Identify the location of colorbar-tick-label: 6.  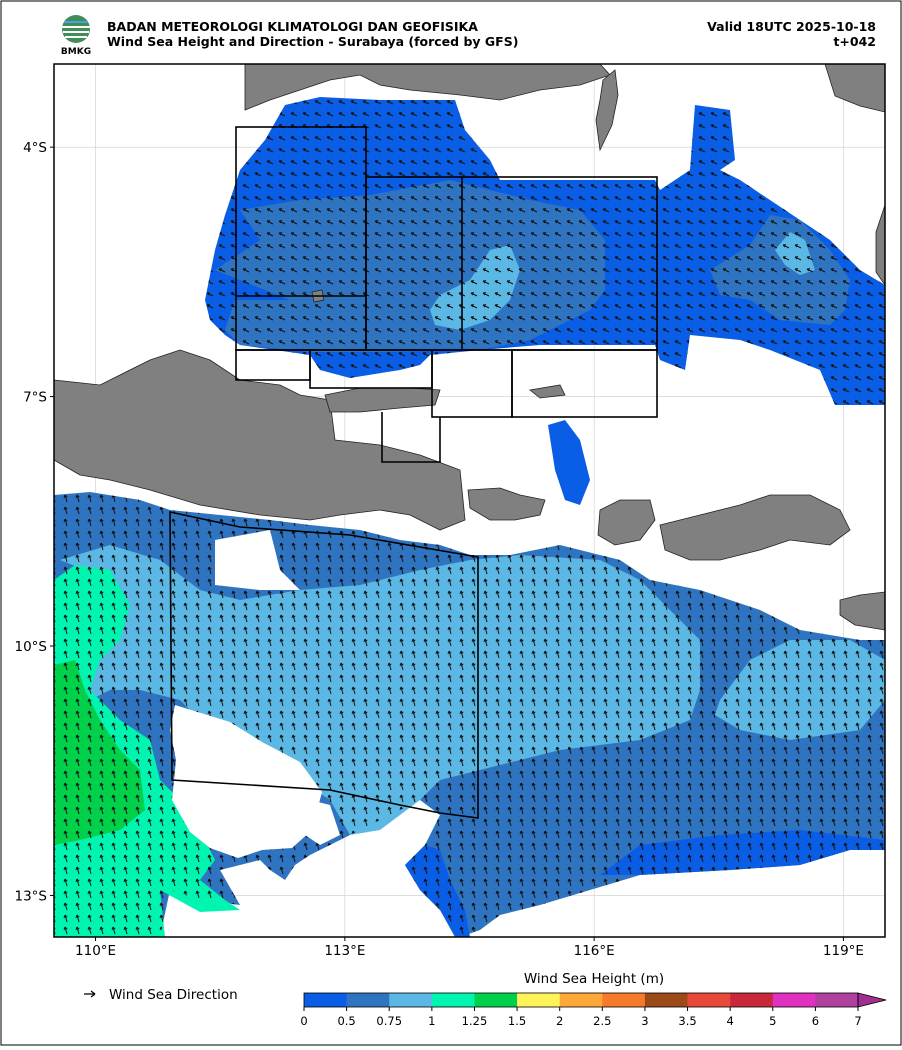
(815, 1021).